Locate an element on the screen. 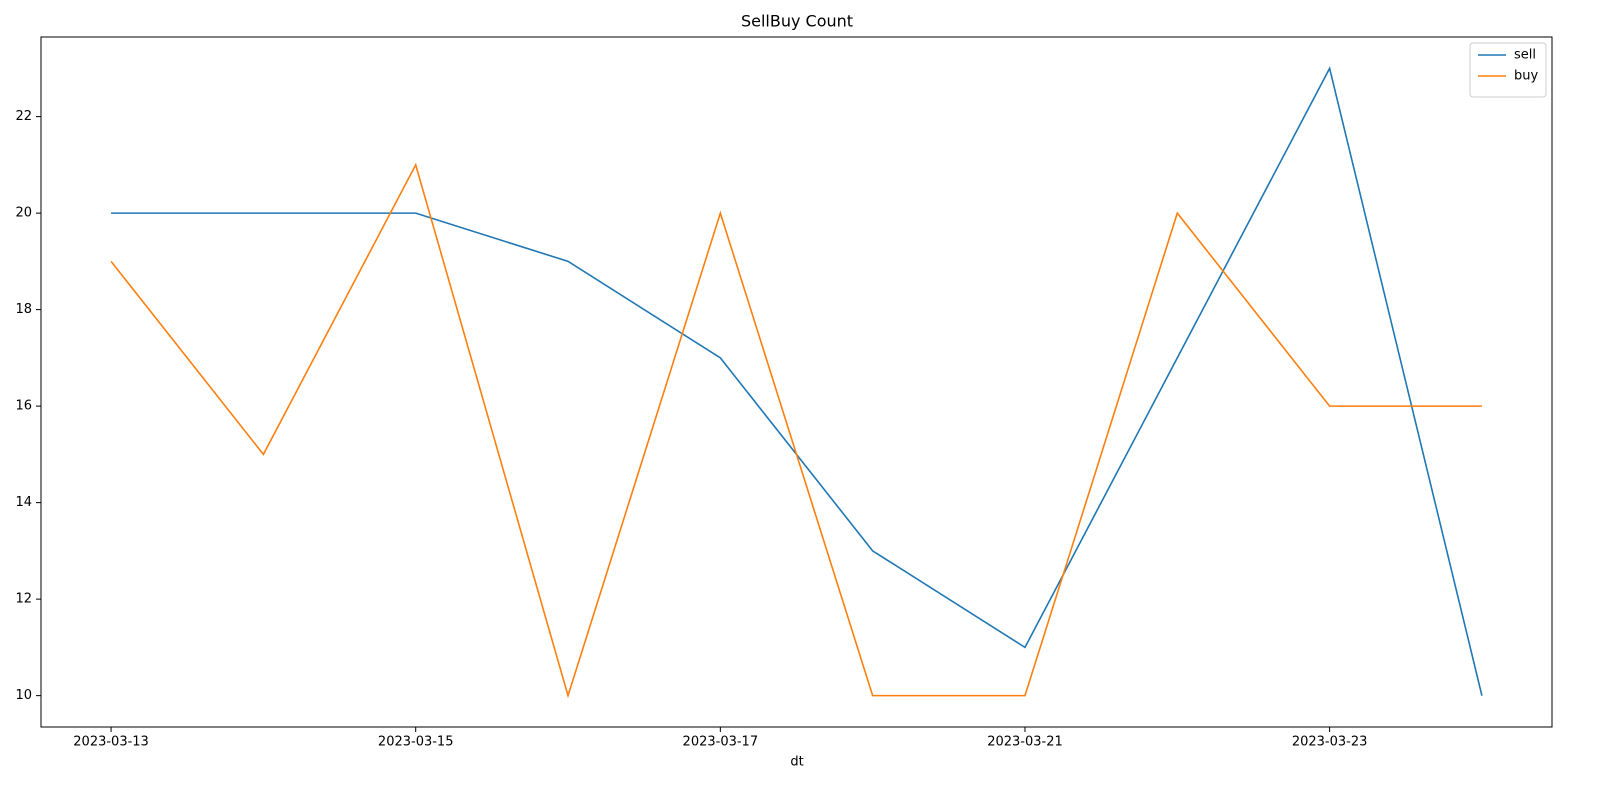 This screenshot has height=800, width=1600. y-tick-label: 16 is located at coordinates (23, 406).